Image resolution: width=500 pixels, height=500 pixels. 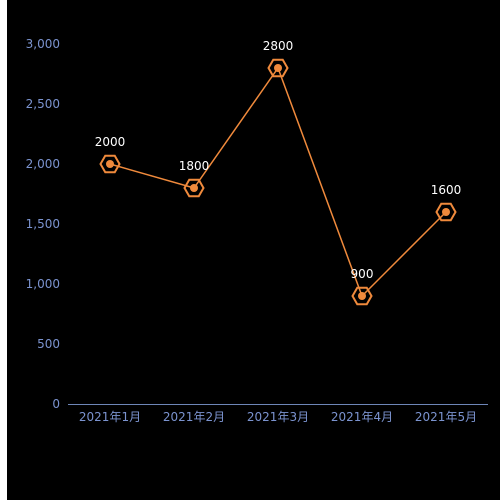 What do you see at coordinates (278, 46) in the screenshot?
I see `data-label: 2800` at bounding box center [278, 46].